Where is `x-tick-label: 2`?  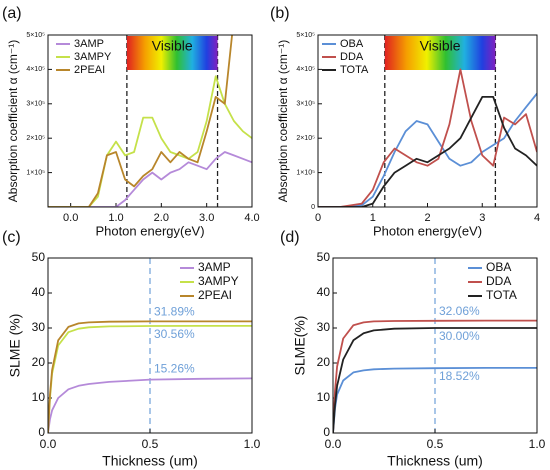 x-tick-label: 2 is located at coordinates (427, 218).